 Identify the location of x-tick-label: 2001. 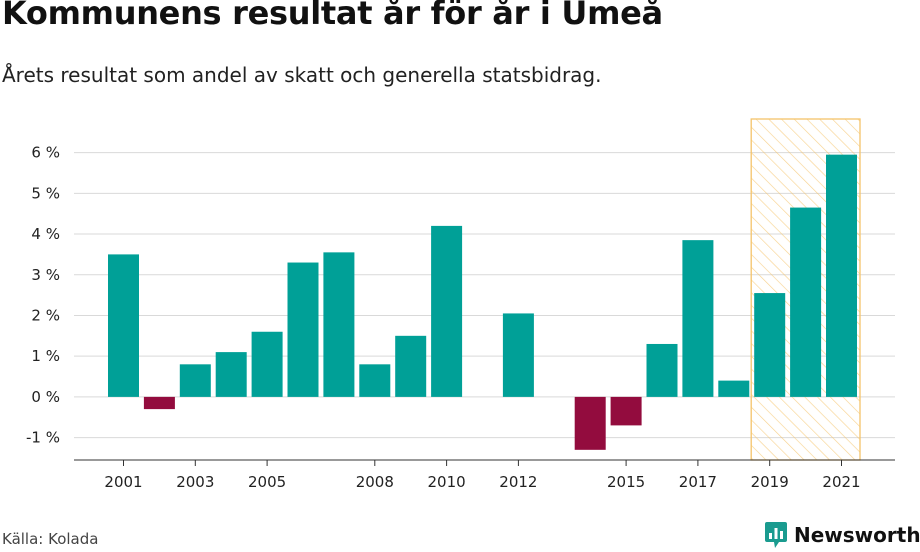
(123, 482).